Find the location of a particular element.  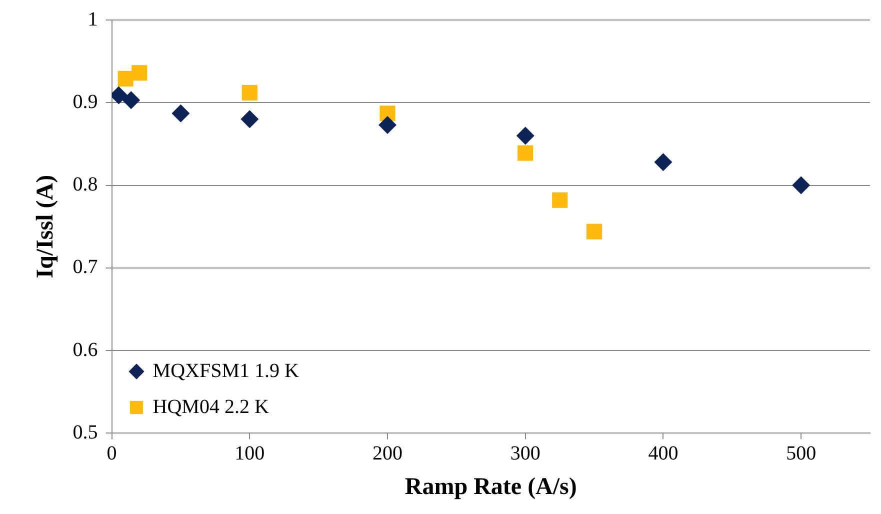

y-axis-title: Iq/Issl (A) is located at coordinates (45, 226).